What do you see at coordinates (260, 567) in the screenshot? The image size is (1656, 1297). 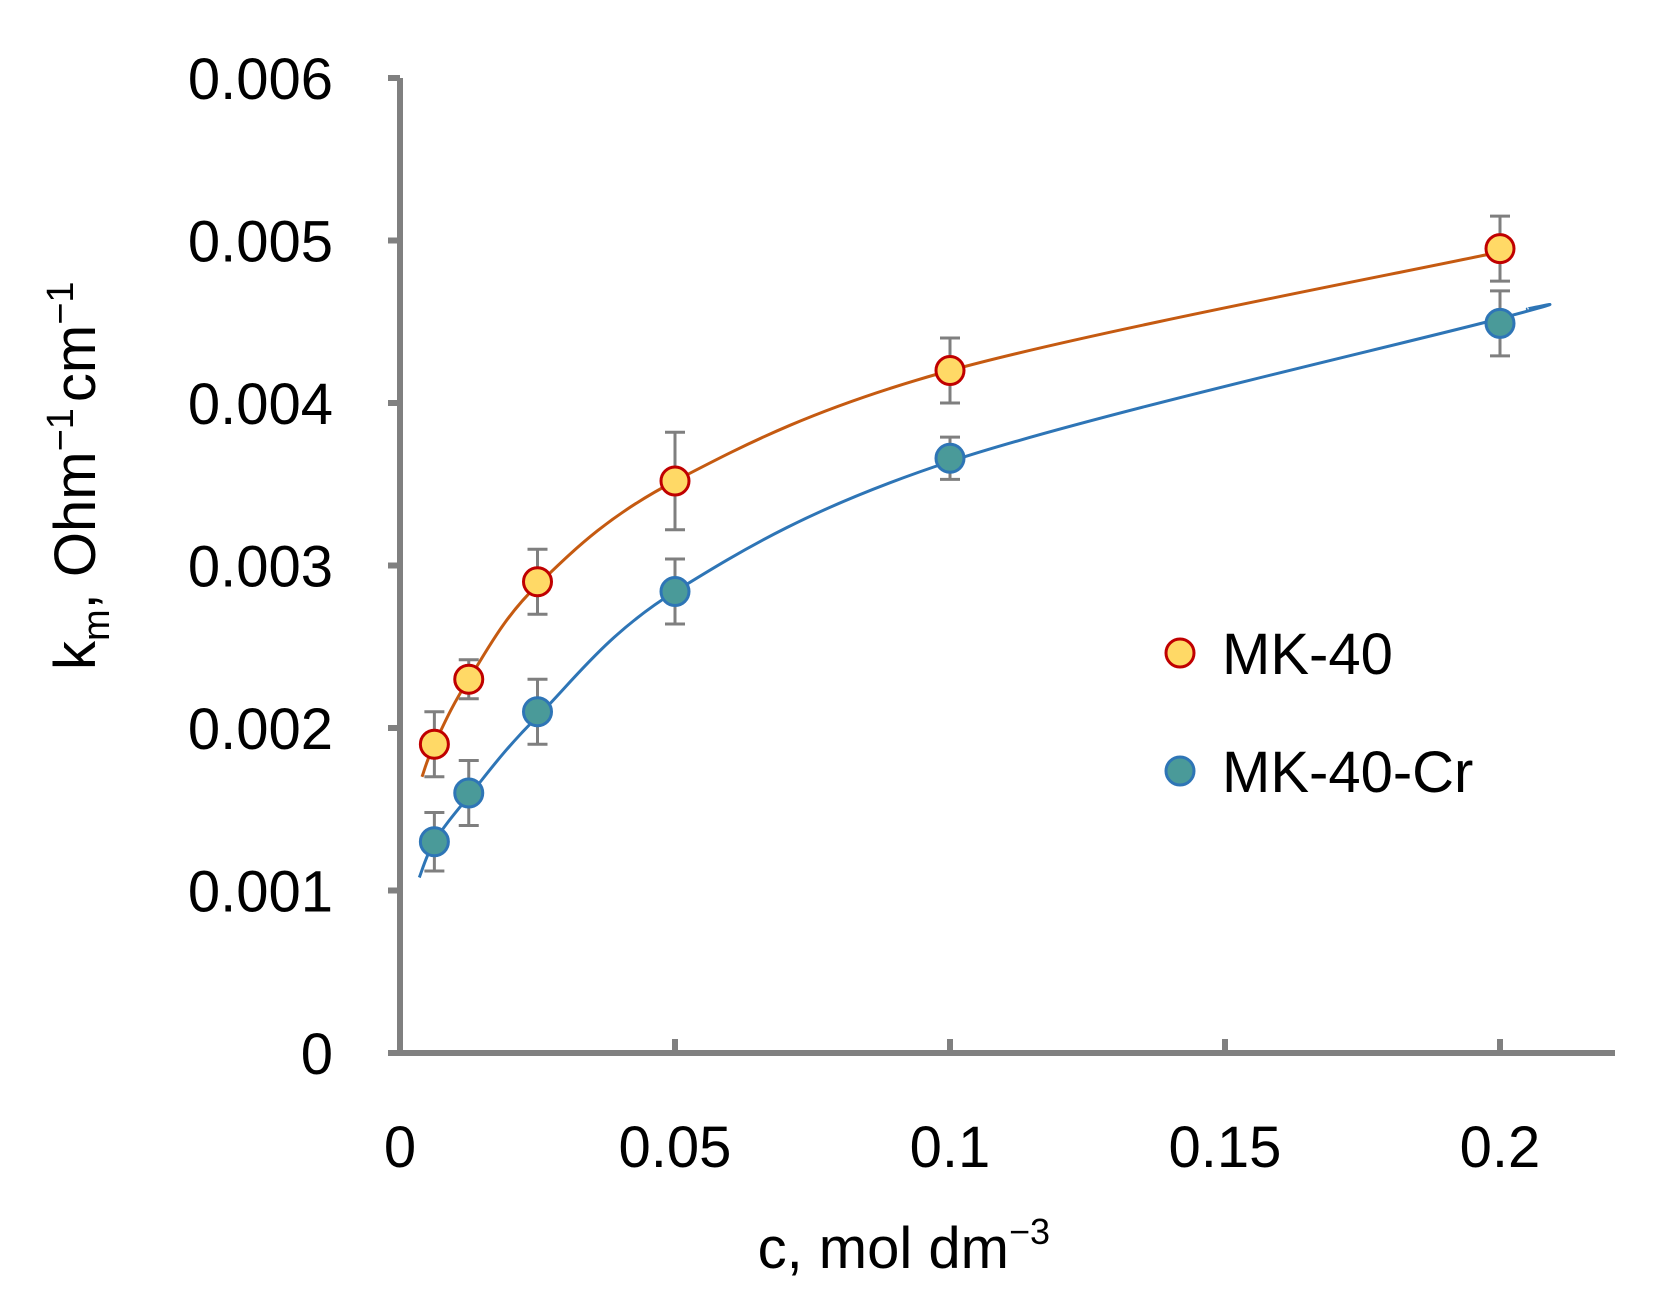 I see `y-tick-label: 0.003` at bounding box center [260, 567].